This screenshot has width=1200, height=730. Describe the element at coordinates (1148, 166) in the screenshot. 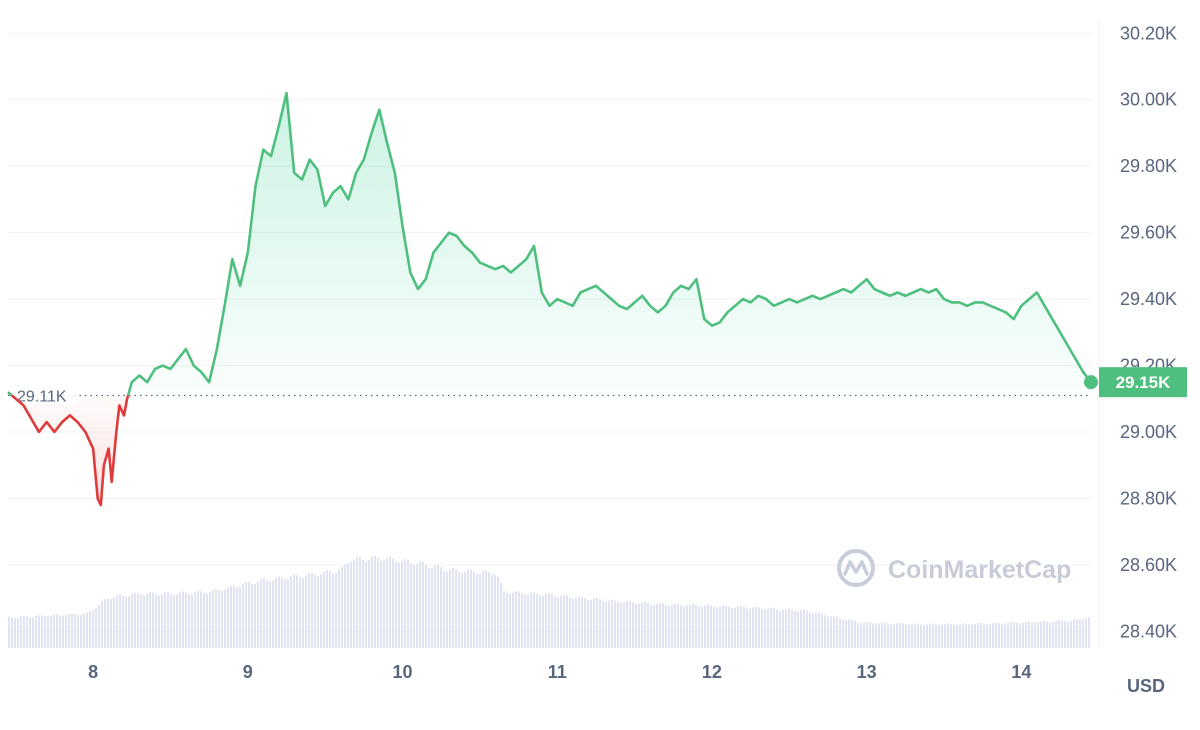

I see `y-tick-label: 29.80K` at that location.